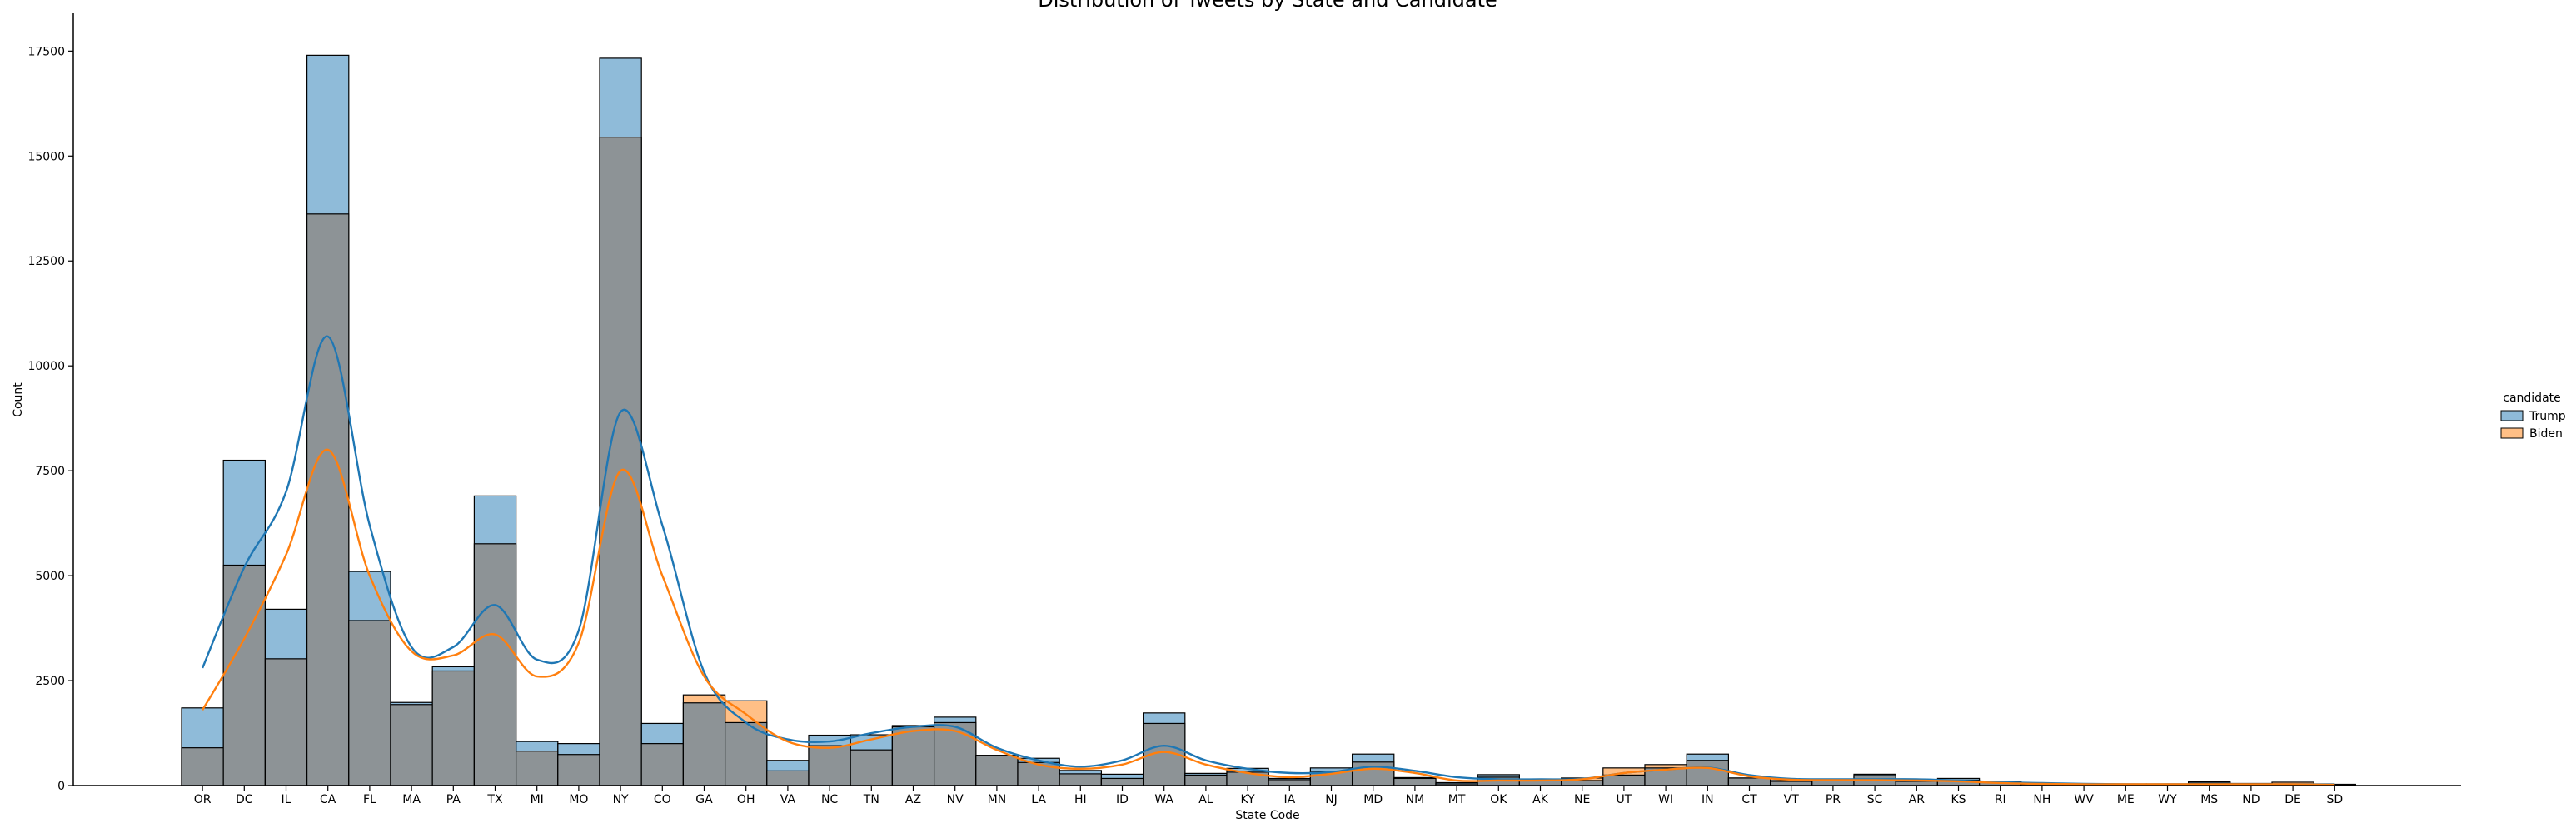 The height and width of the screenshot is (833, 2576). I want to click on x-tick-label-WY: WY, so click(2167, 799).